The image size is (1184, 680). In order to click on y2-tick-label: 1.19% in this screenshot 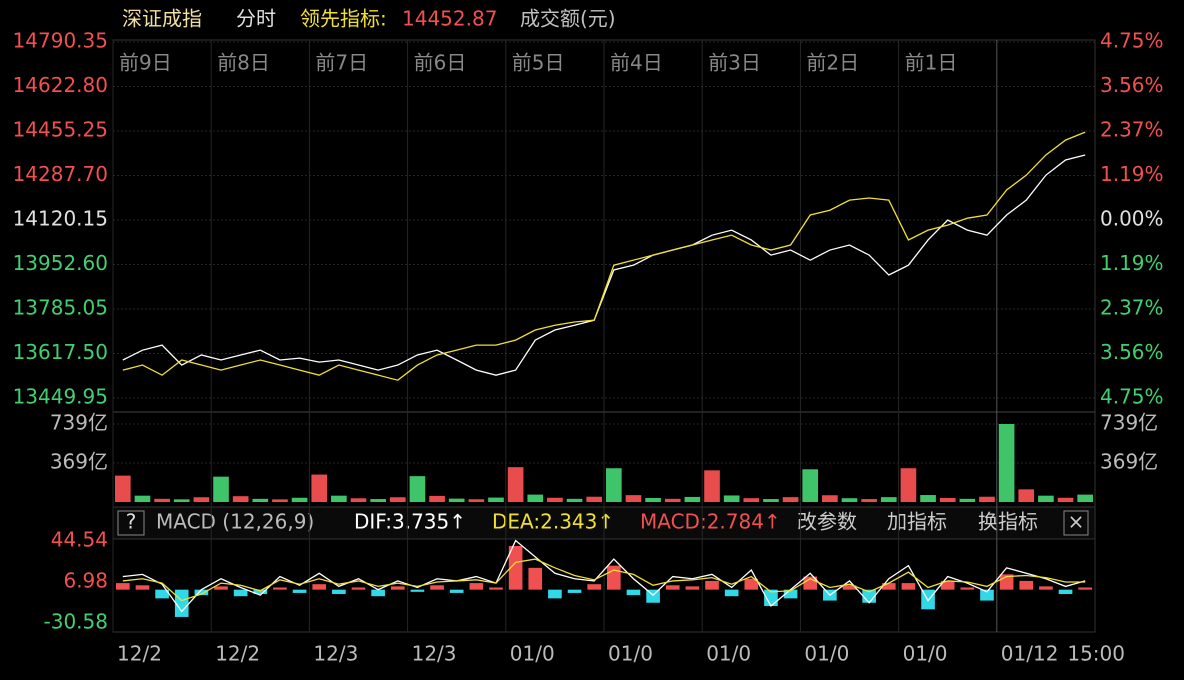, I will do `click(1132, 263)`.